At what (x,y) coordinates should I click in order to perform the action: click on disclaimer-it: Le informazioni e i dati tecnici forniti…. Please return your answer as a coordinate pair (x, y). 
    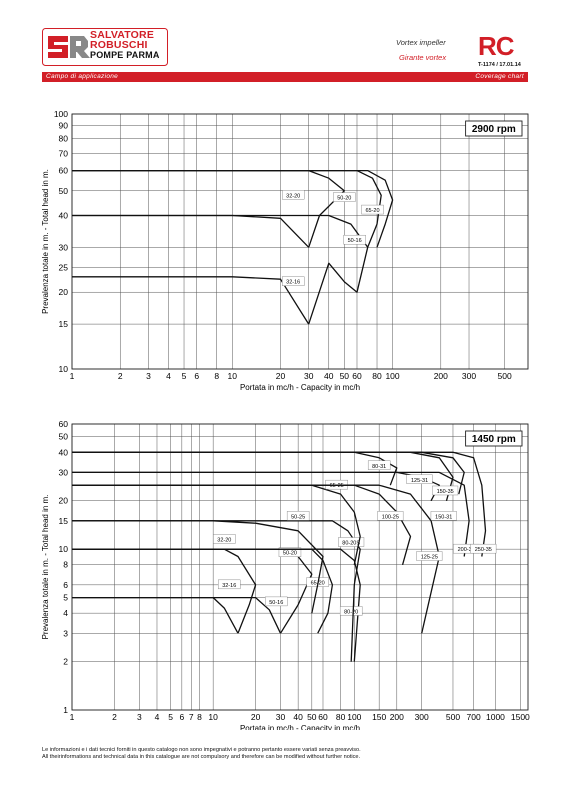
    Looking at the image, I should click on (201, 750).